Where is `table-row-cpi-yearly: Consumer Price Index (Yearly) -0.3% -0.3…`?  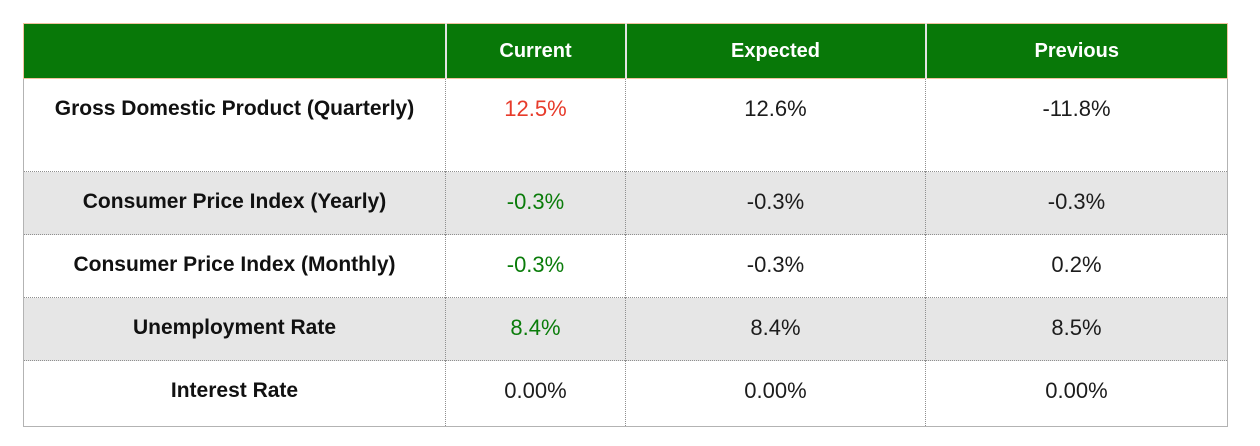
table-row-cpi-yearly: Consumer Price Index (Yearly) -0.3% -0.3… is located at coordinates (625, 203).